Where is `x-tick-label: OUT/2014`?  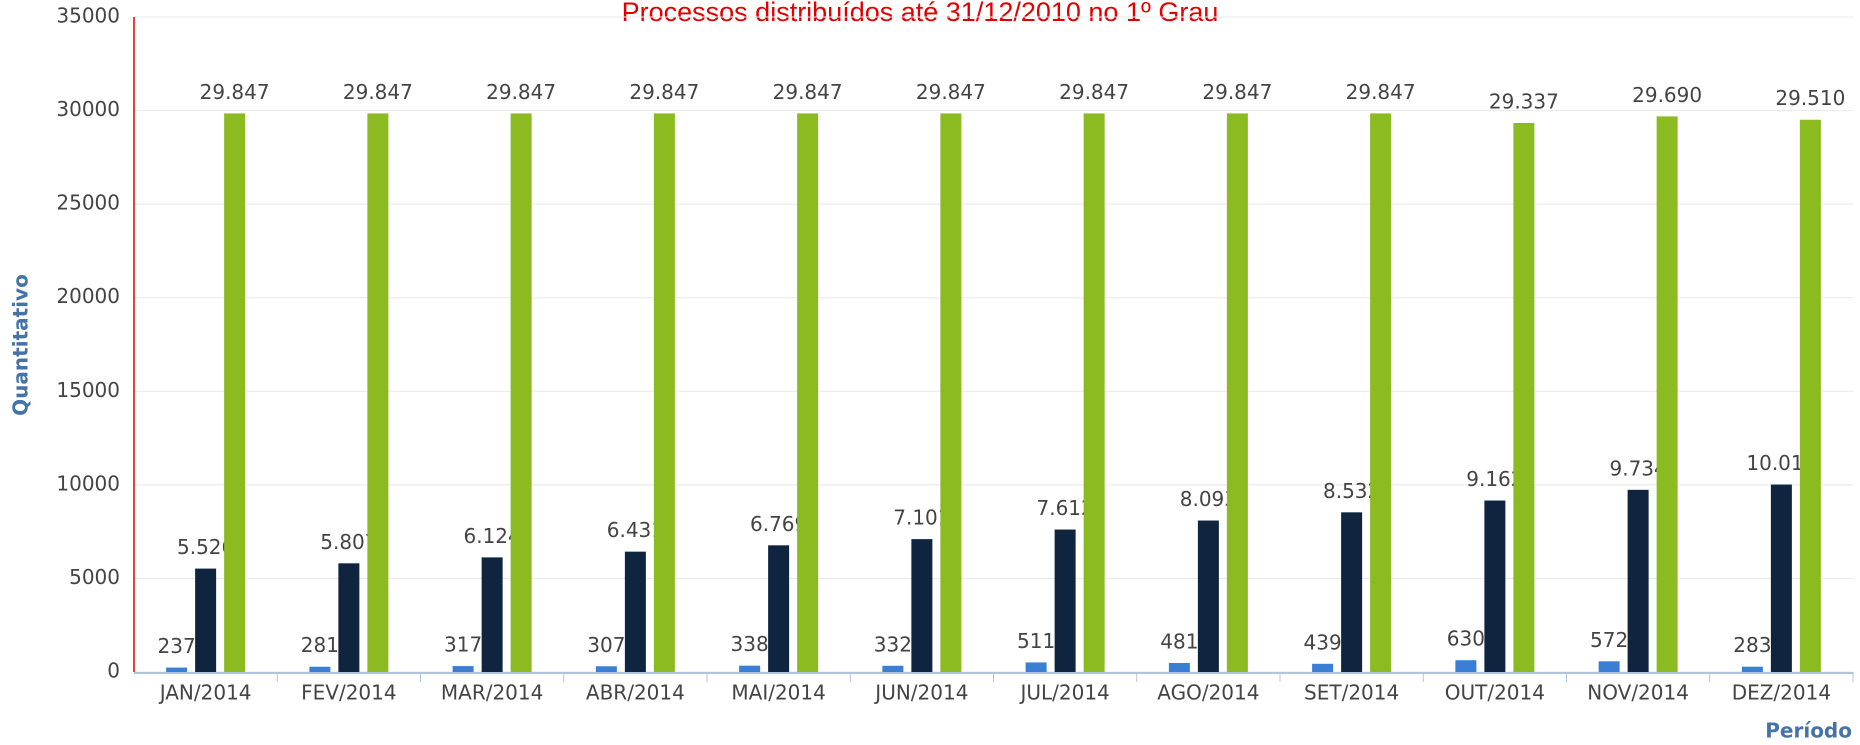
x-tick-label: OUT/2014 is located at coordinates (1495, 693).